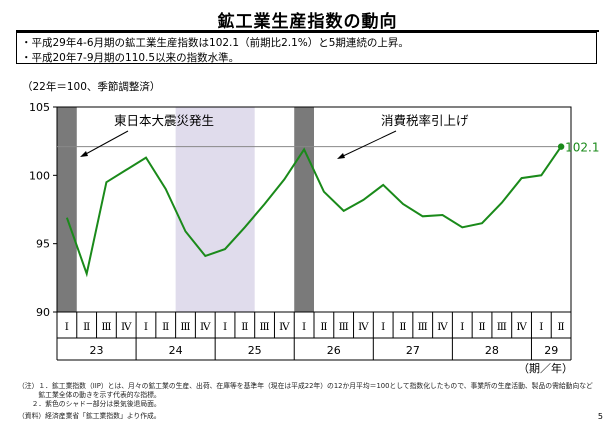  Describe the element at coordinates (545, 368) in the screenshot. I see `x-axis-unit-label: （期／年）` at that location.